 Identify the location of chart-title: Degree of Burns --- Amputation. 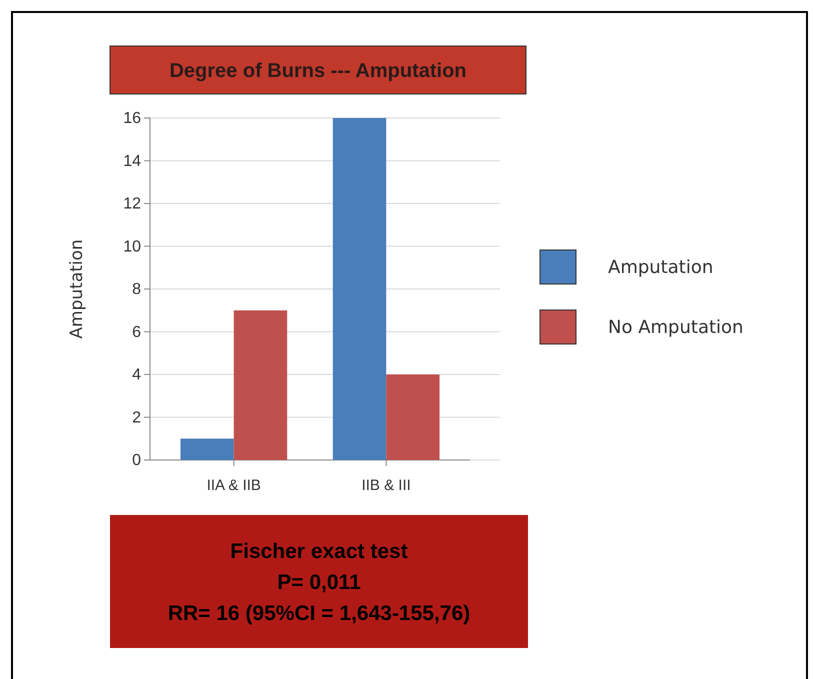
(318, 71).